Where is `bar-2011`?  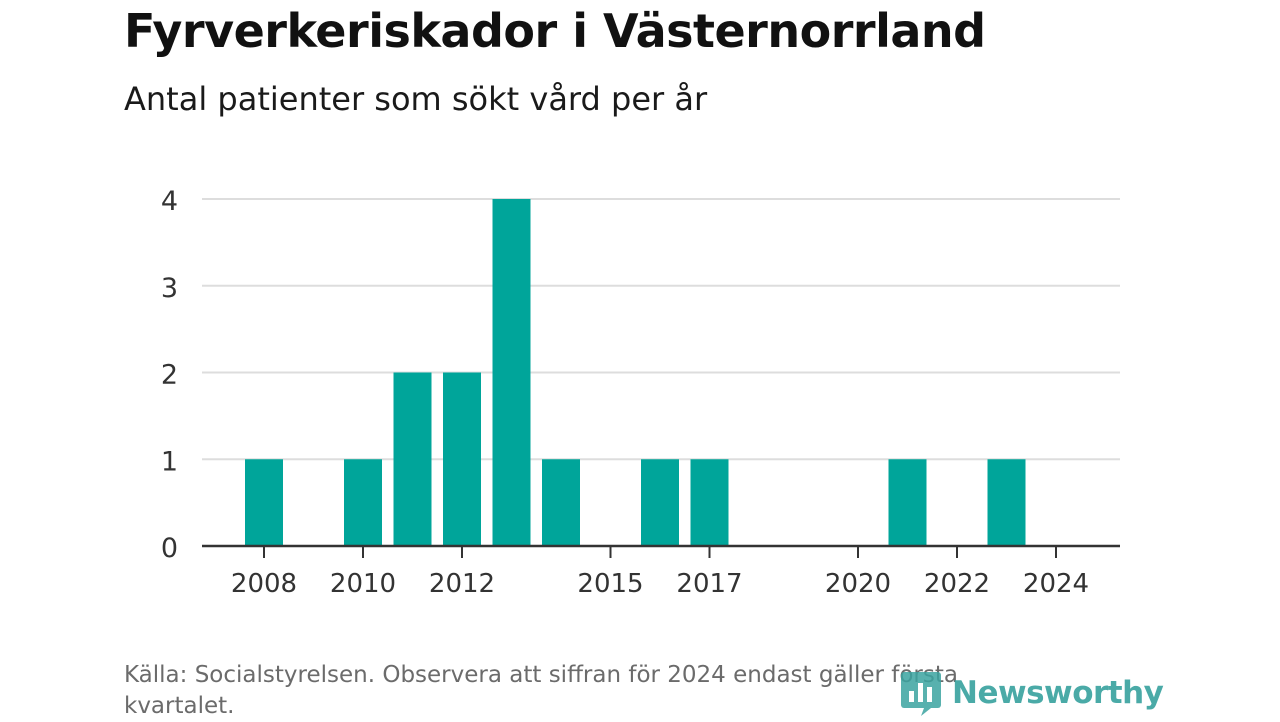 bar-2011 is located at coordinates (412, 459).